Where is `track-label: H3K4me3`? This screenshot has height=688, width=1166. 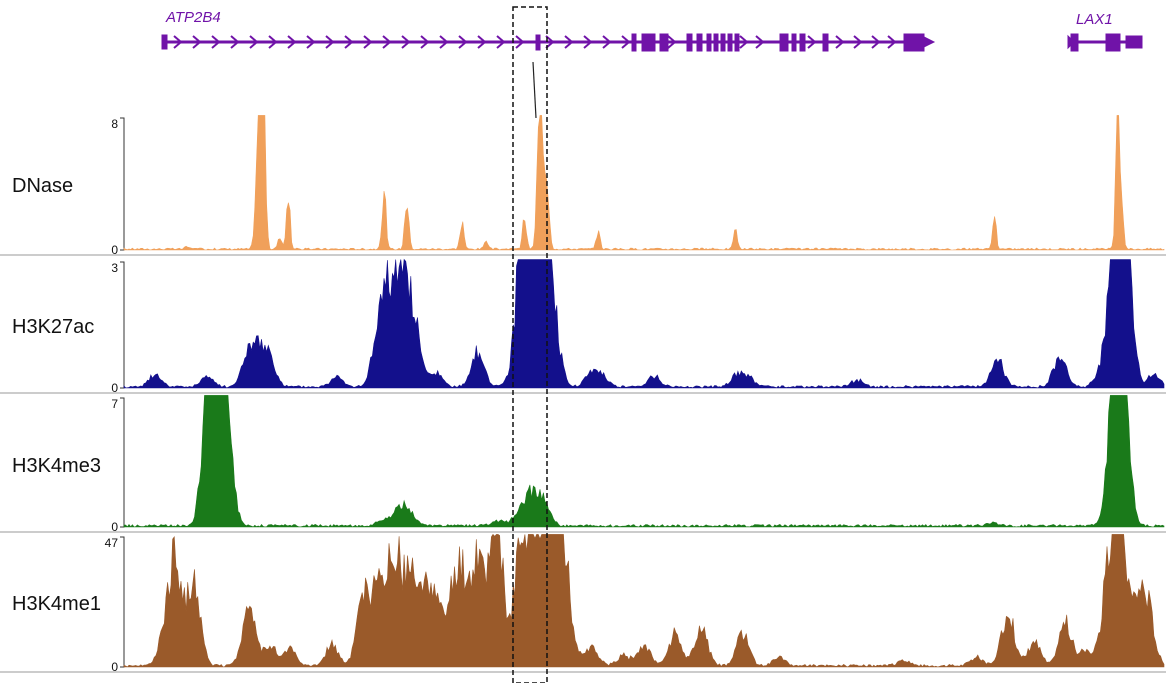 track-label: H3K4me3 is located at coordinates (56, 466).